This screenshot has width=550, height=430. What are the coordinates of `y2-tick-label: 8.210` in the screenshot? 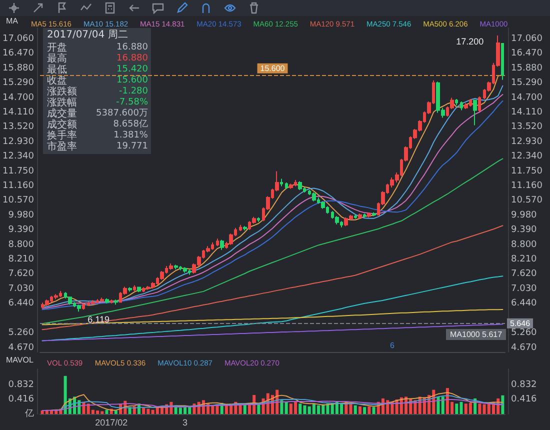 It's located at (524, 259).